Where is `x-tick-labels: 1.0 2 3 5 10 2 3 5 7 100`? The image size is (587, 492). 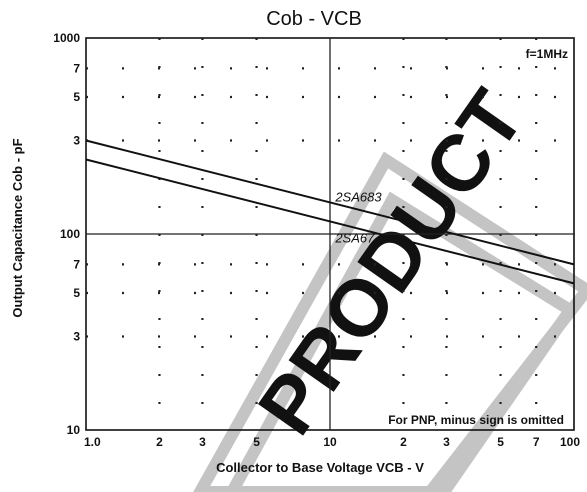
x-tick-labels: 1.0 2 3 5 10 2 3 5 7 100 is located at coordinates (332, 442).